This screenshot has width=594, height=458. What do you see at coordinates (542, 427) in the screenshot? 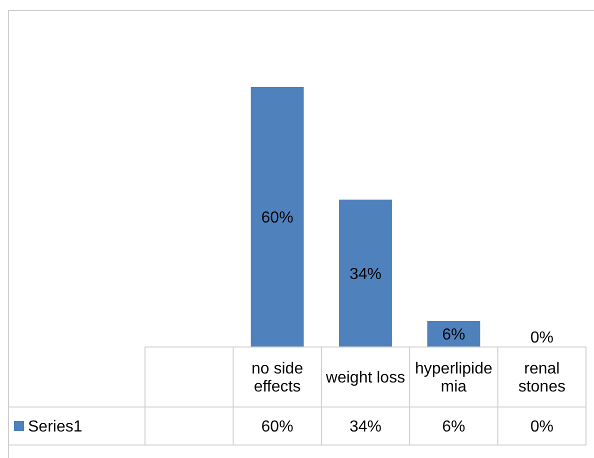
I see `data-label: 0%` at bounding box center [542, 427].